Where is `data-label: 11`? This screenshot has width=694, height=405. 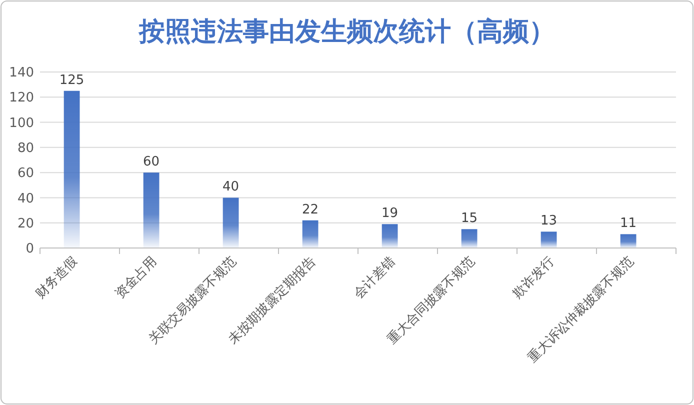
data-label: 11 is located at coordinates (628, 224).